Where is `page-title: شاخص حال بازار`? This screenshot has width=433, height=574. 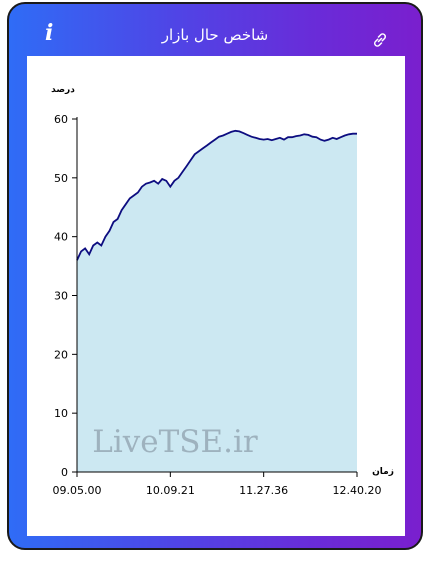
page-title: شاخص حال بازار is located at coordinates (215, 35).